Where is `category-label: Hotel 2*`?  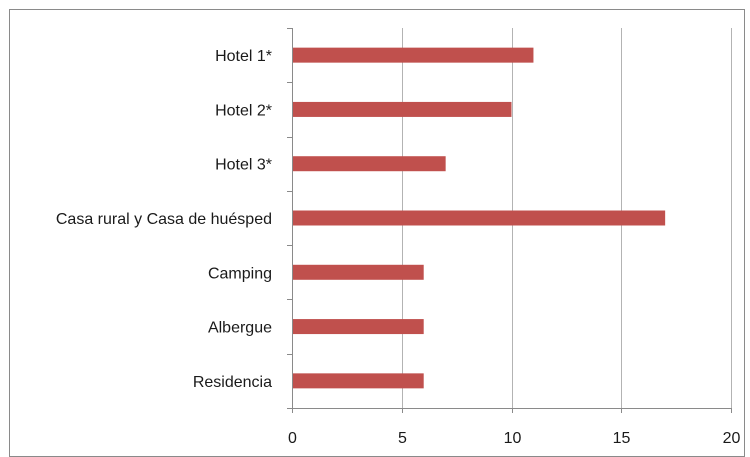 category-label: Hotel 2* is located at coordinates (243, 110).